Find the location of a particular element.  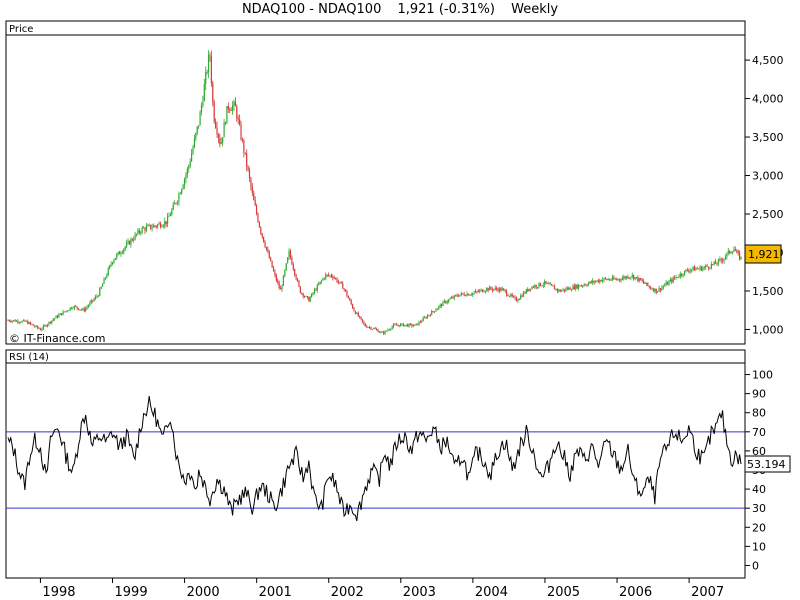

x-tick-label: 2006 is located at coordinates (635, 592).